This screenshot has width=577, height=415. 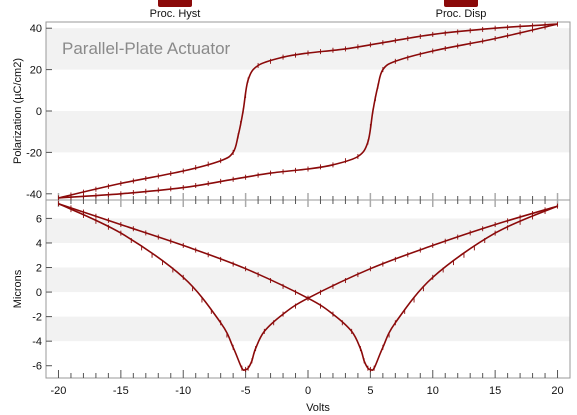 What do you see at coordinates (246, 391) in the screenshot?
I see `x-tick-label: -5` at bounding box center [246, 391].